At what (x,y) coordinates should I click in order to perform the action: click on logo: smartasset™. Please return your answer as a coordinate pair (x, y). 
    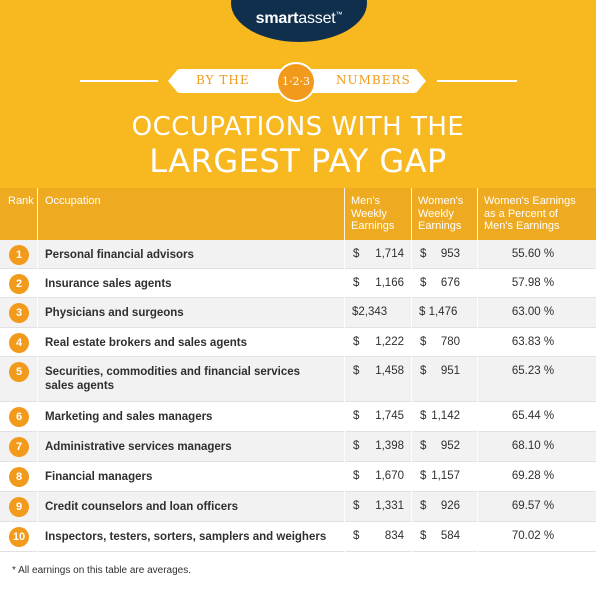
    Looking at the image, I should click on (298, 25).